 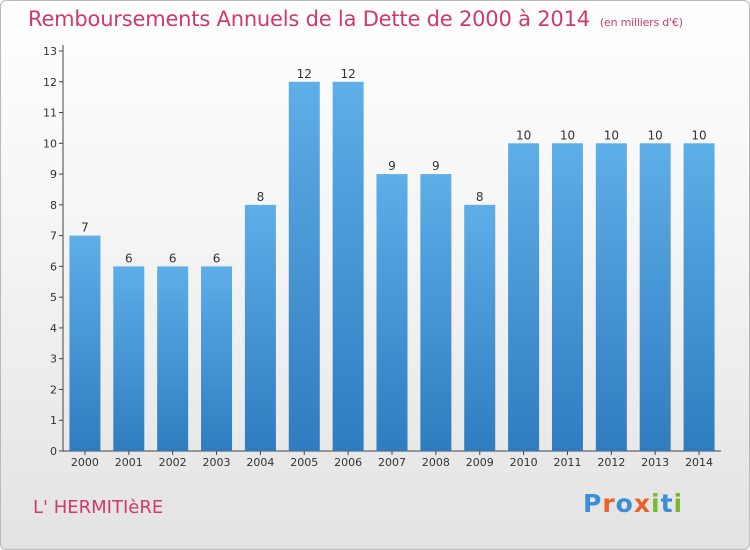 What do you see at coordinates (304, 74) in the screenshot?
I see `value-label-2005: 12` at bounding box center [304, 74].